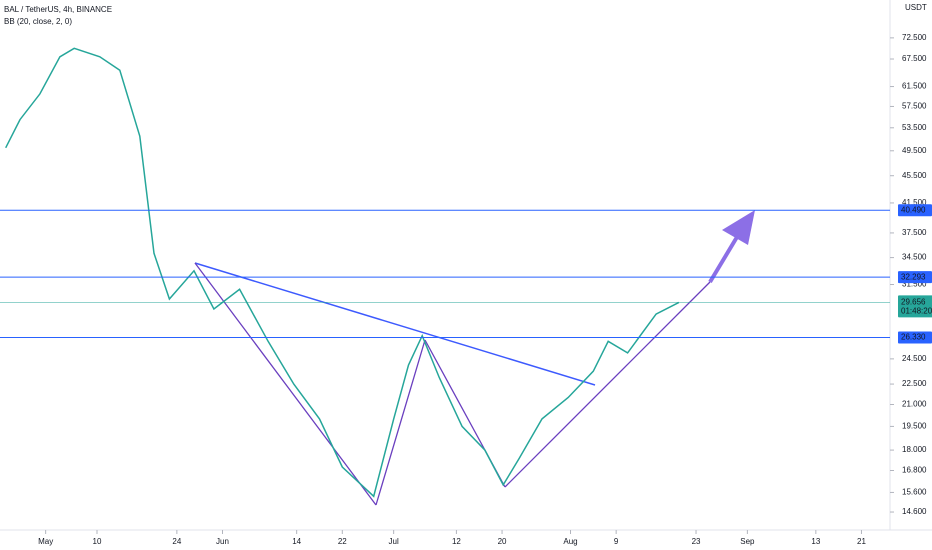 This screenshot has width=932, height=550. What do you see at coordinates (222, 541) in the screenshot?
I see `x-tick-label: Jun` at bounding box center [222, 541].